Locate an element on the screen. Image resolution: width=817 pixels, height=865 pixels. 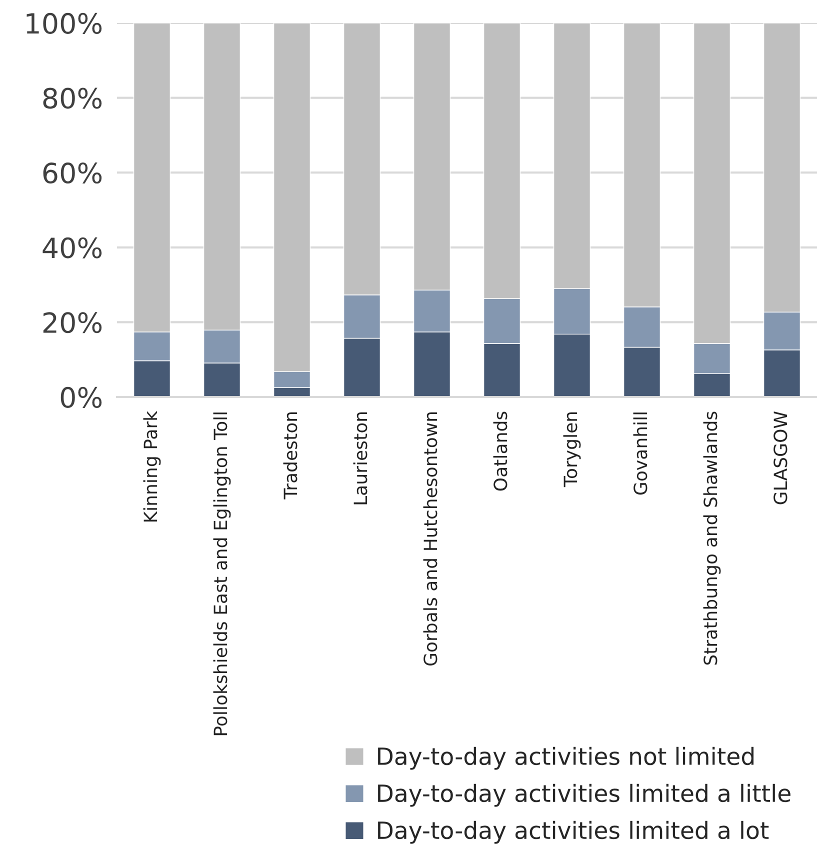
x-tick-label: Gorbals and Hutchesontown is located at coordinates (430, 539).